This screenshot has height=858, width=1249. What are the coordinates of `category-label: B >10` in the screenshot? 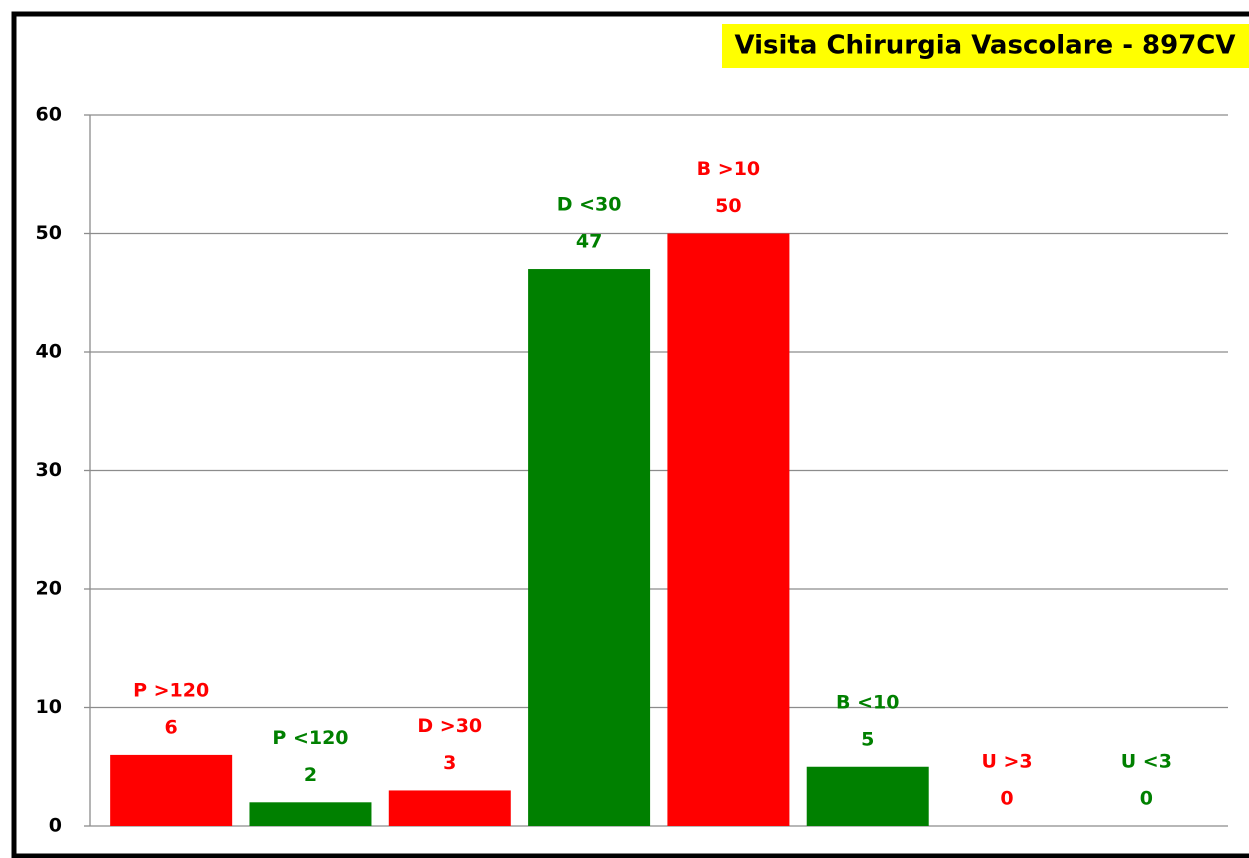 It's located at (728, 169).